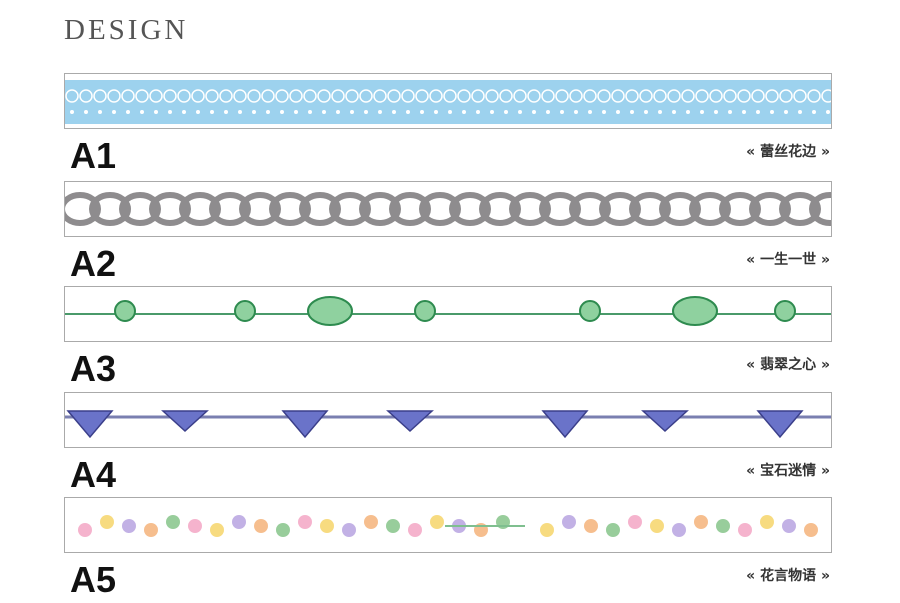  I want to click on item-code: A4, so click(93, 474).